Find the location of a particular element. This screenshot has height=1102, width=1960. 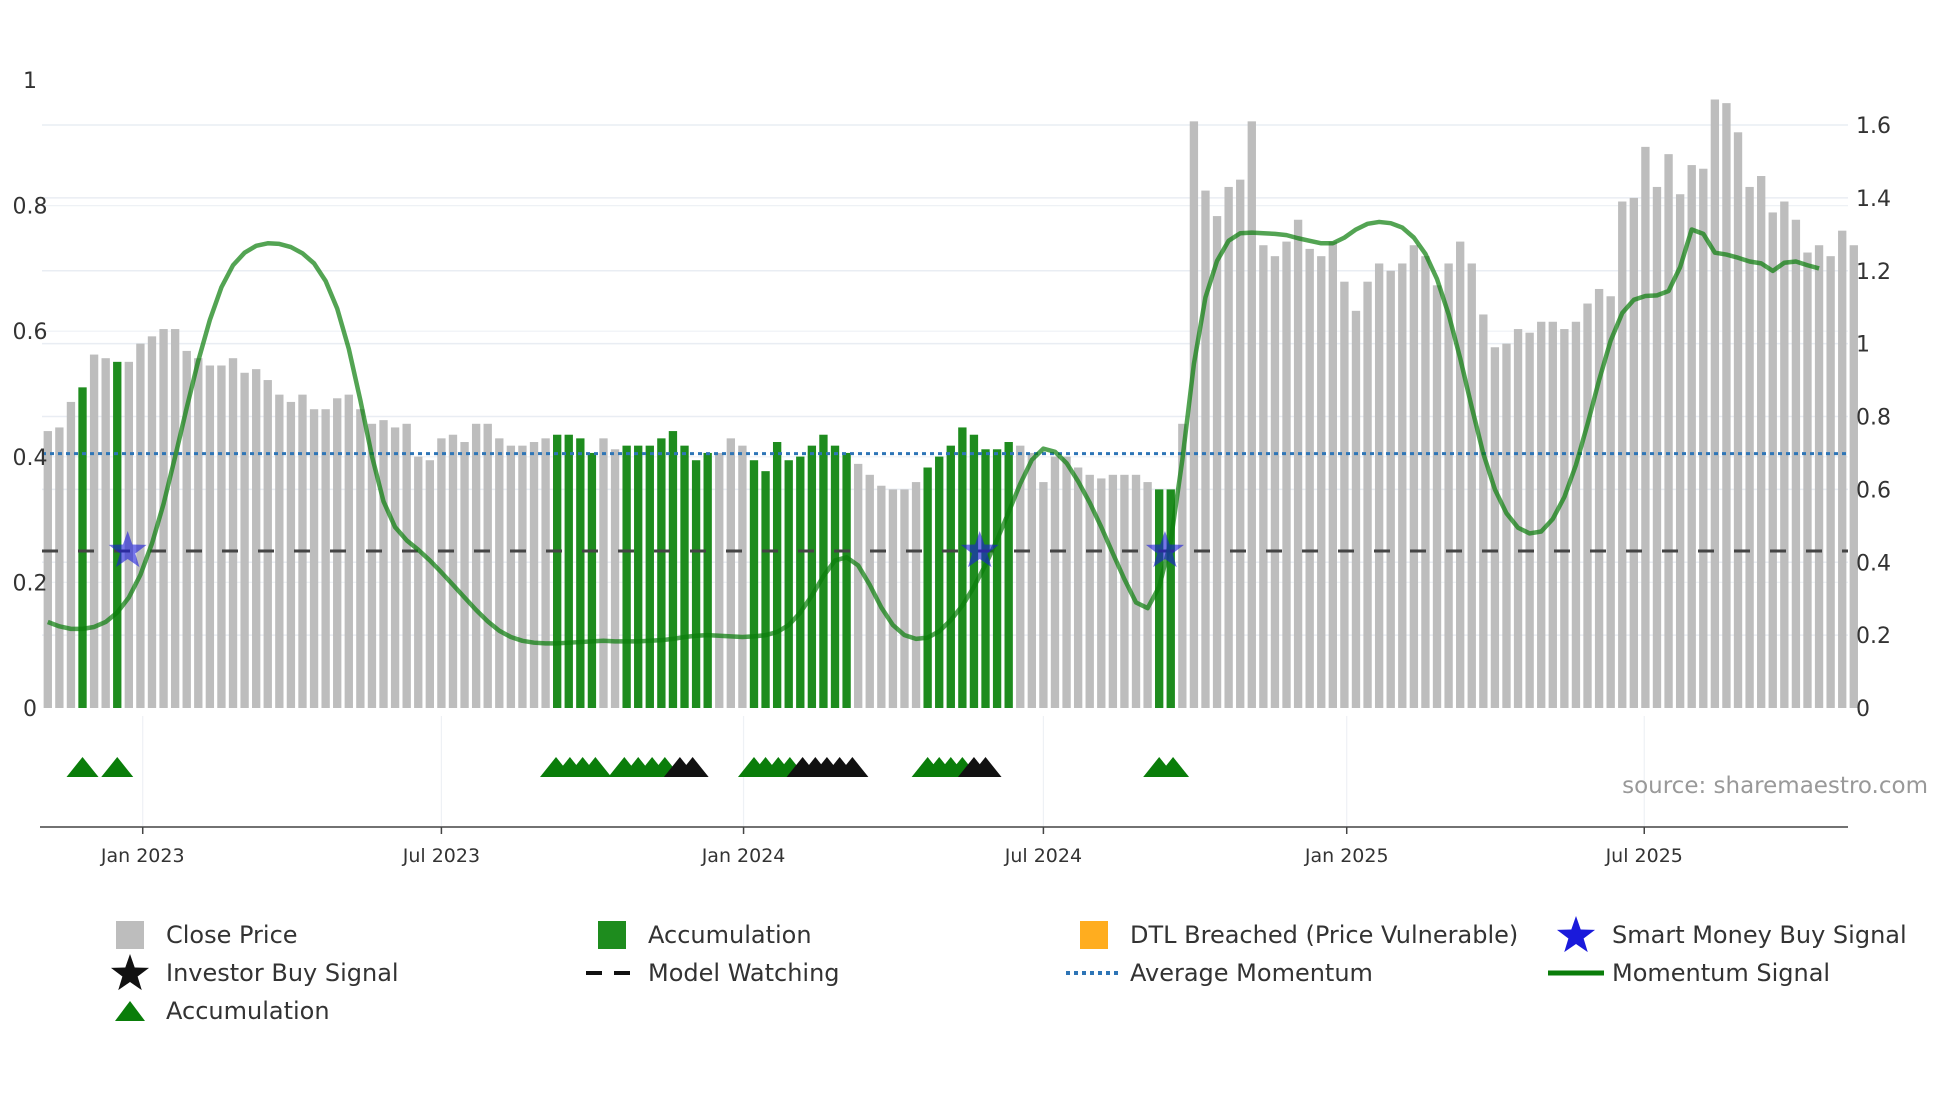

legend-dtl-breached: DTL Breached (Price Vulnerable) is located at coordinates (1288, 935).